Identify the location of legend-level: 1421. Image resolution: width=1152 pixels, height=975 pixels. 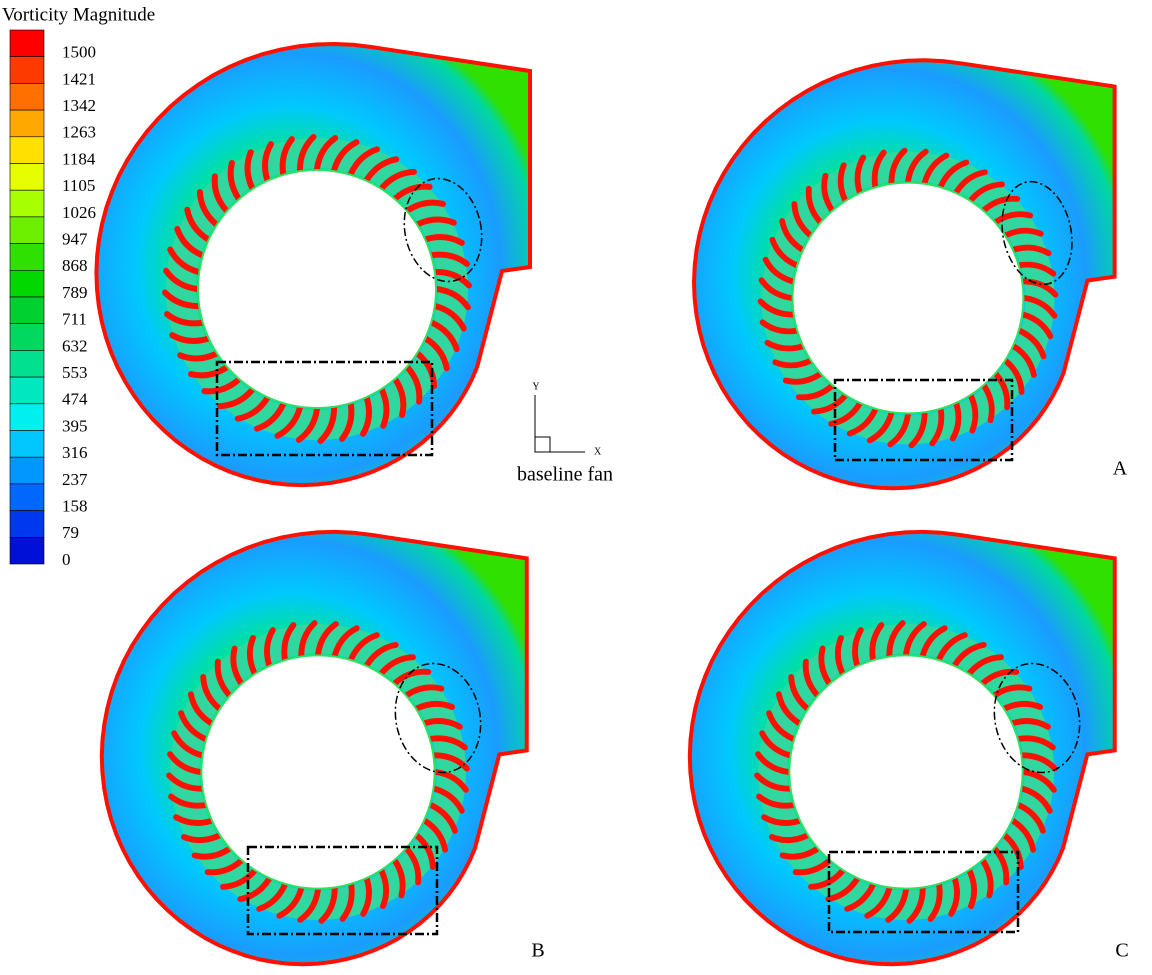
(79, 78).